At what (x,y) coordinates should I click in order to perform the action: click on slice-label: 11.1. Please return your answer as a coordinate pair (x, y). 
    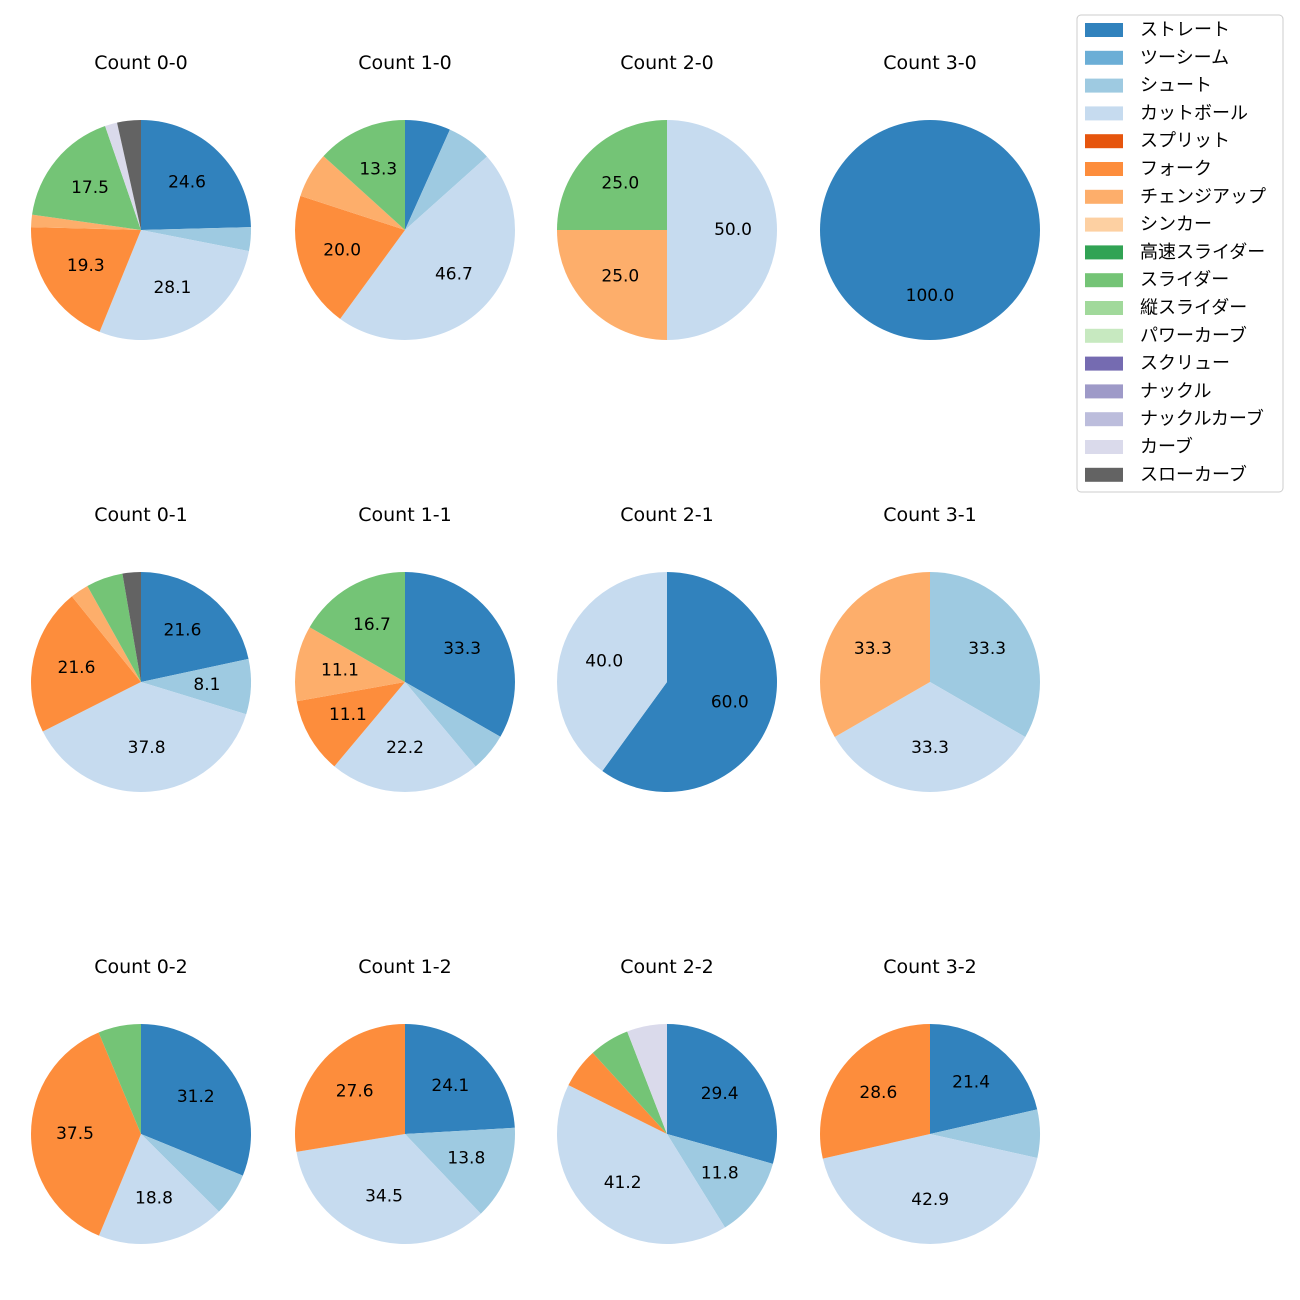
    Looking at the image, I should click on (348, 715).